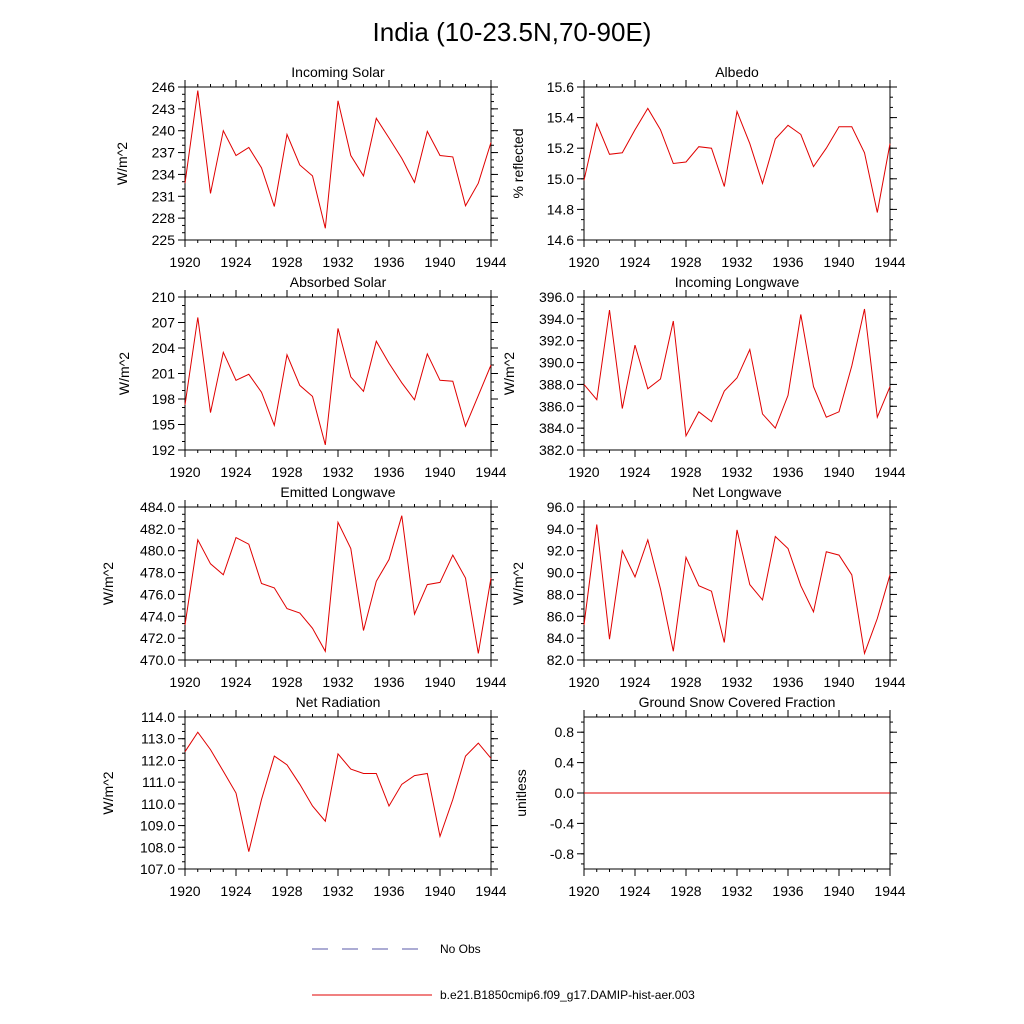 This screenshot has width=1024, height=1024. I want to click on y-tick-label: 484.0, so click(157, 507).